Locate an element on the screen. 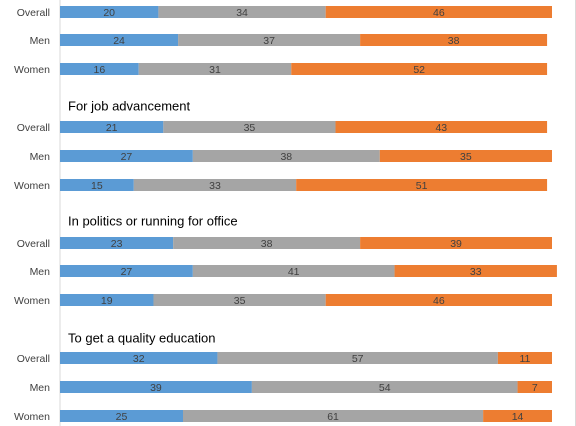 The image size is (576, 426). bar-data-label: 24 is located at coordinates (119, 41).